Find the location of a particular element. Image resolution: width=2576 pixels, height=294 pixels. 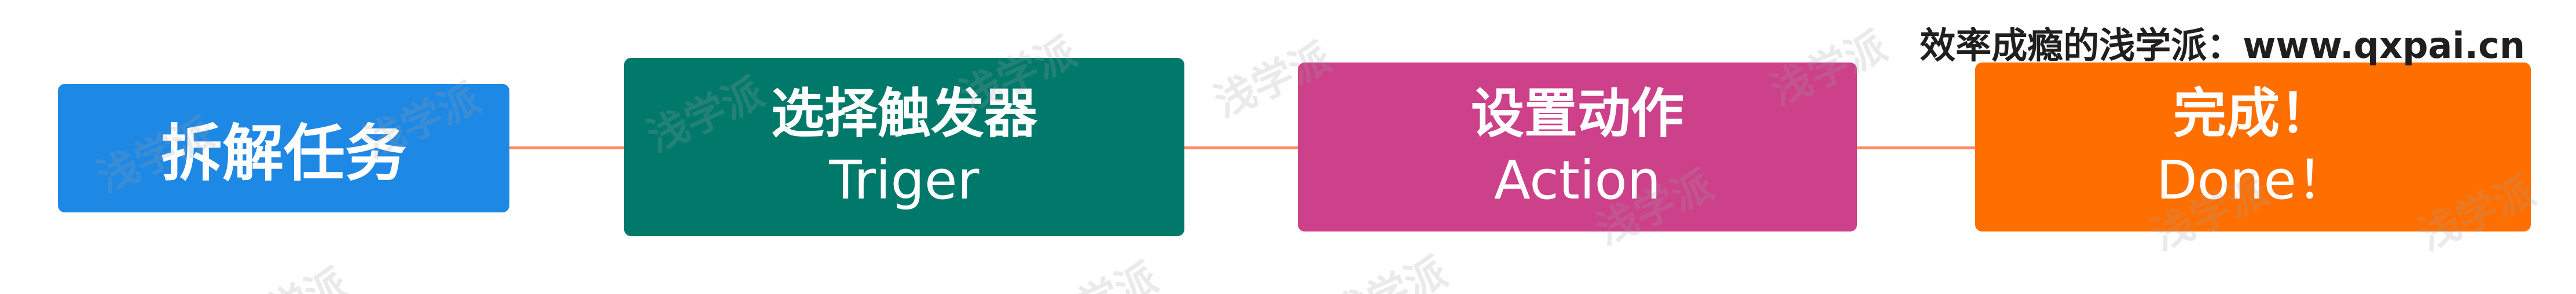

node-sublabel: Triger is located at coordinates (904, 180).